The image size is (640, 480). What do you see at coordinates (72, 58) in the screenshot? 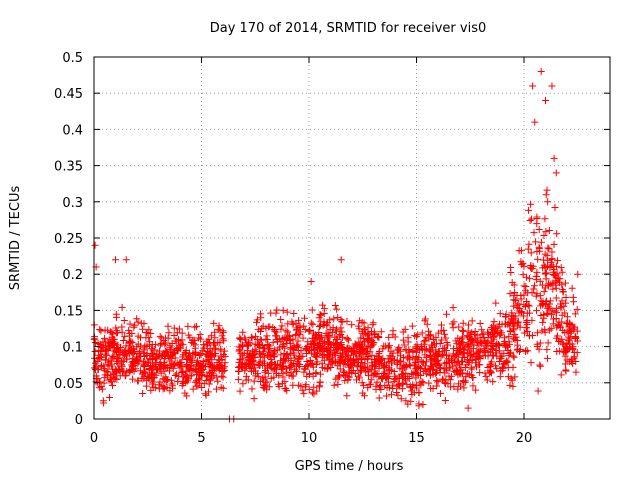
I see `y-tick-label: 0.5` at bounding box center [72, 58].